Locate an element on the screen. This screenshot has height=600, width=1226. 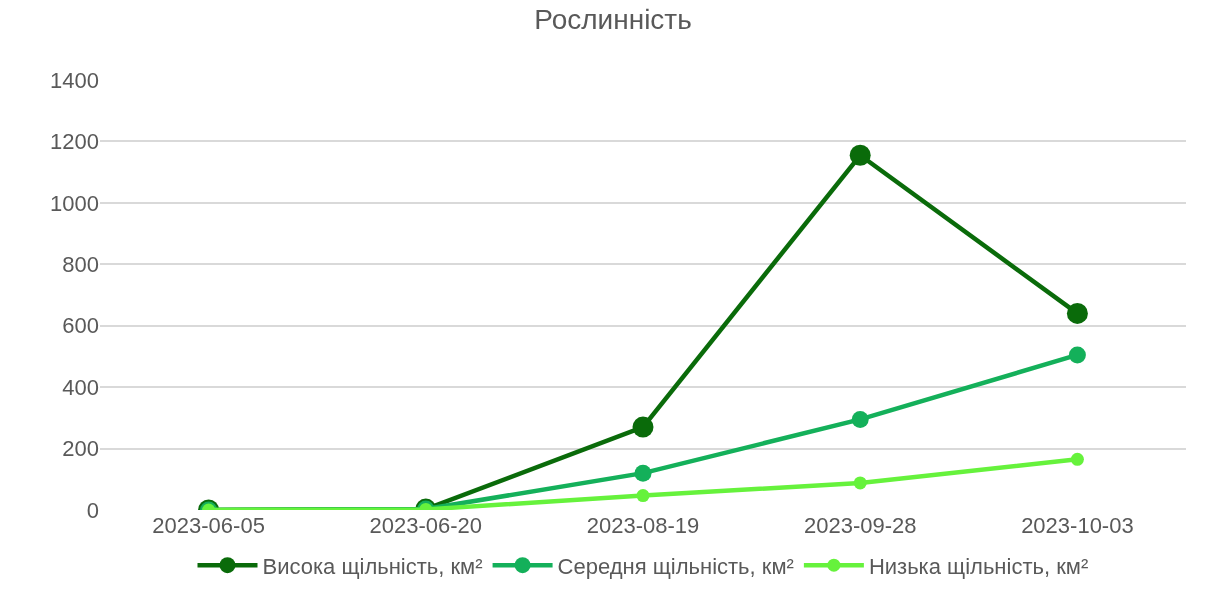
y-tick-label: 1400 is located at coordinates (74, 80).